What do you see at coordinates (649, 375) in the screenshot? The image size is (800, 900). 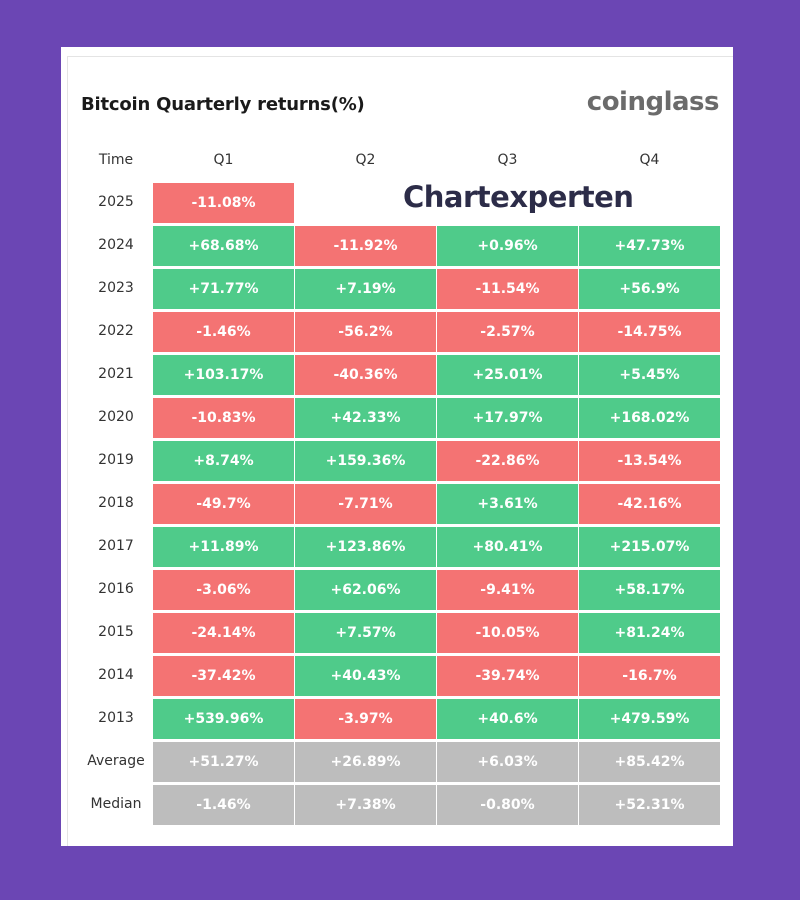 I see `return-cell-2021-q4: +5.45%` at bounding box center [649, 375].